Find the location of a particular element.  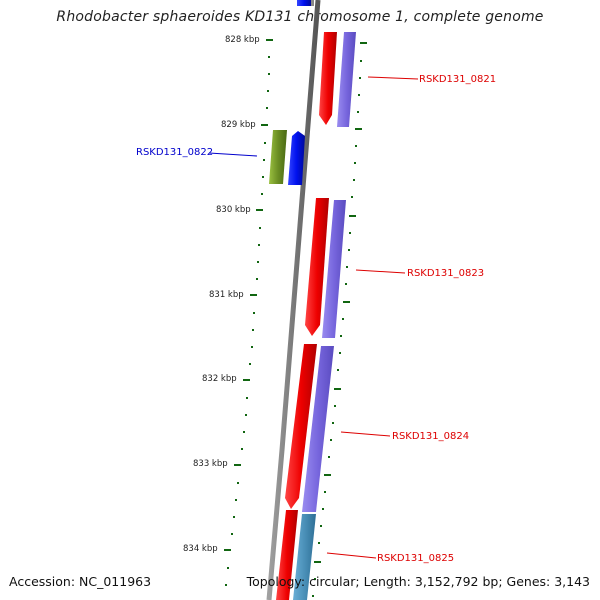

scale-minor-ticks-outer is located at coordinates (247, 321).